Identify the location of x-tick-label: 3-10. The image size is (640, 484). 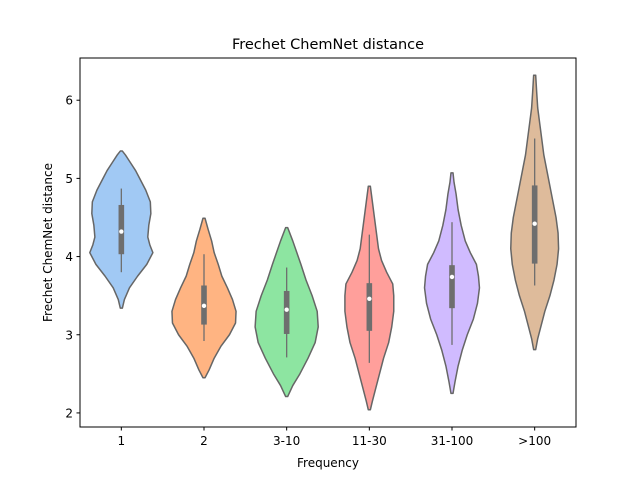
(286, 441).